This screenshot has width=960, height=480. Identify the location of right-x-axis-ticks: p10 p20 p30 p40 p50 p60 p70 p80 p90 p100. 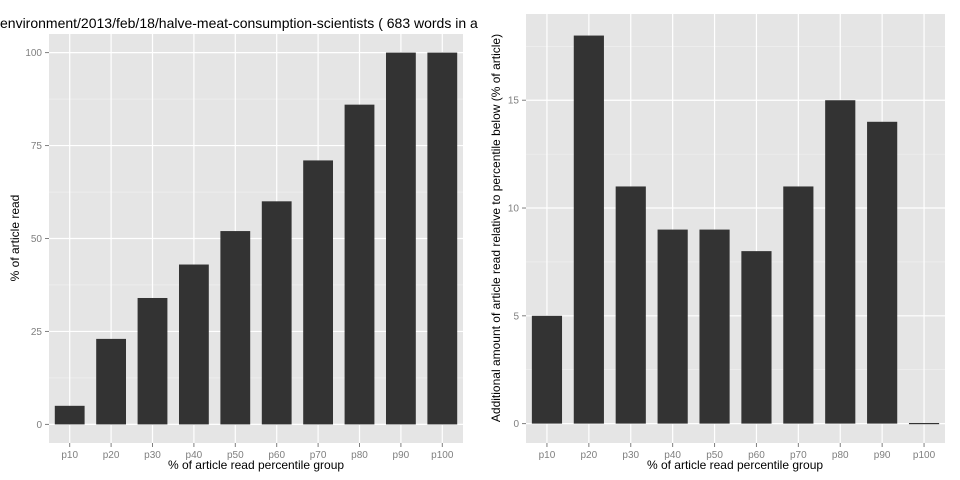
(737, 452).